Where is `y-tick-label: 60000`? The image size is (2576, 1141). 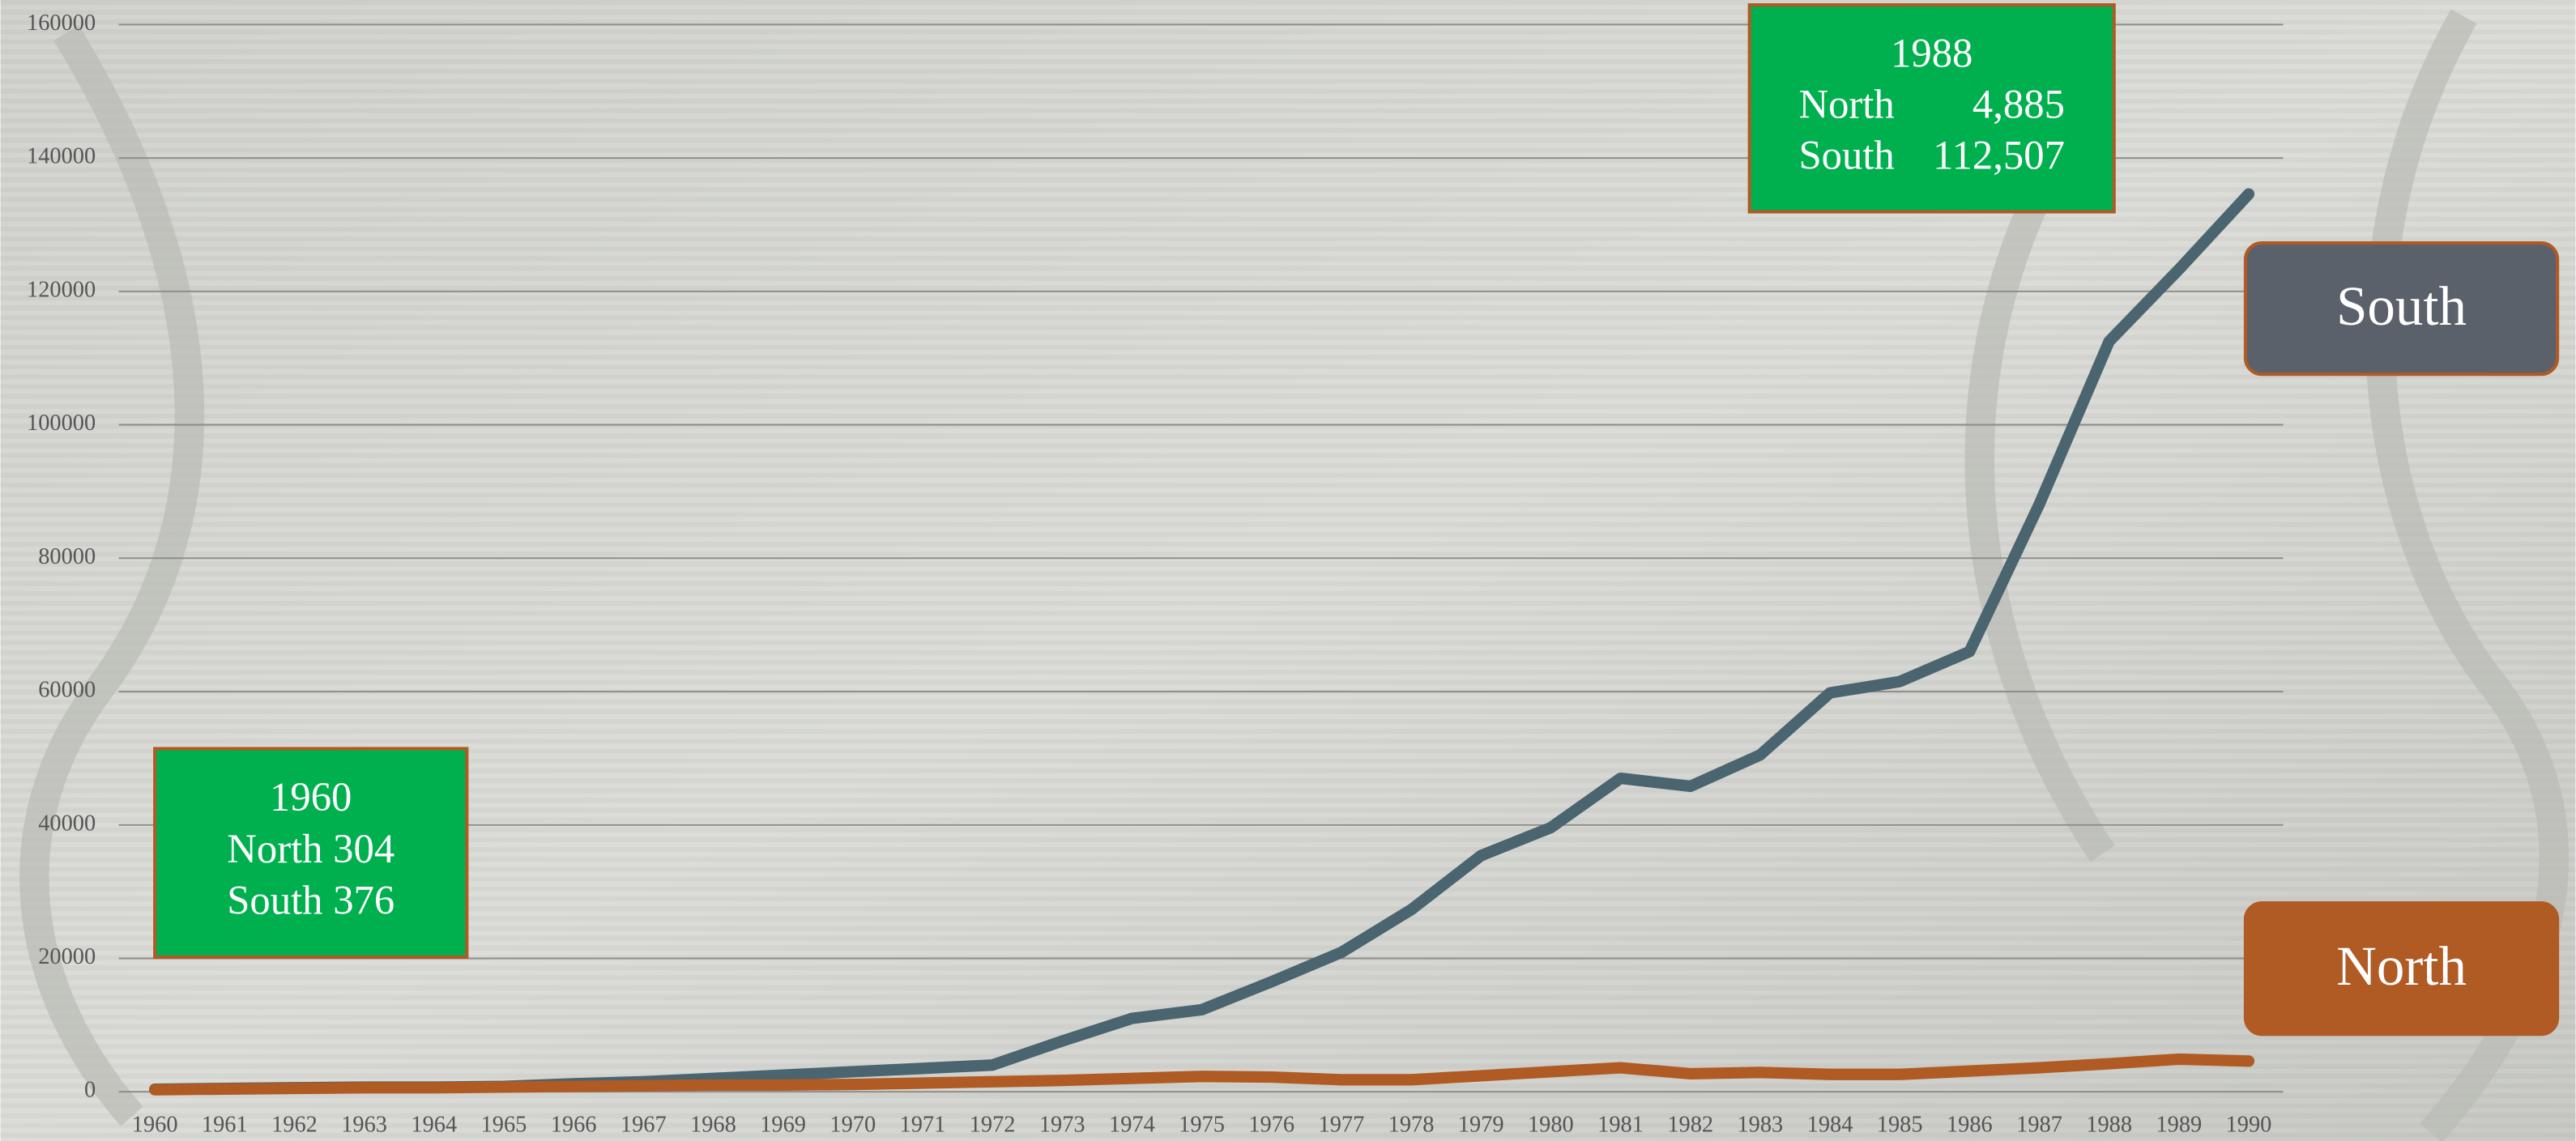 y-tick-label: 60000 is located at coordinates (67, 691).